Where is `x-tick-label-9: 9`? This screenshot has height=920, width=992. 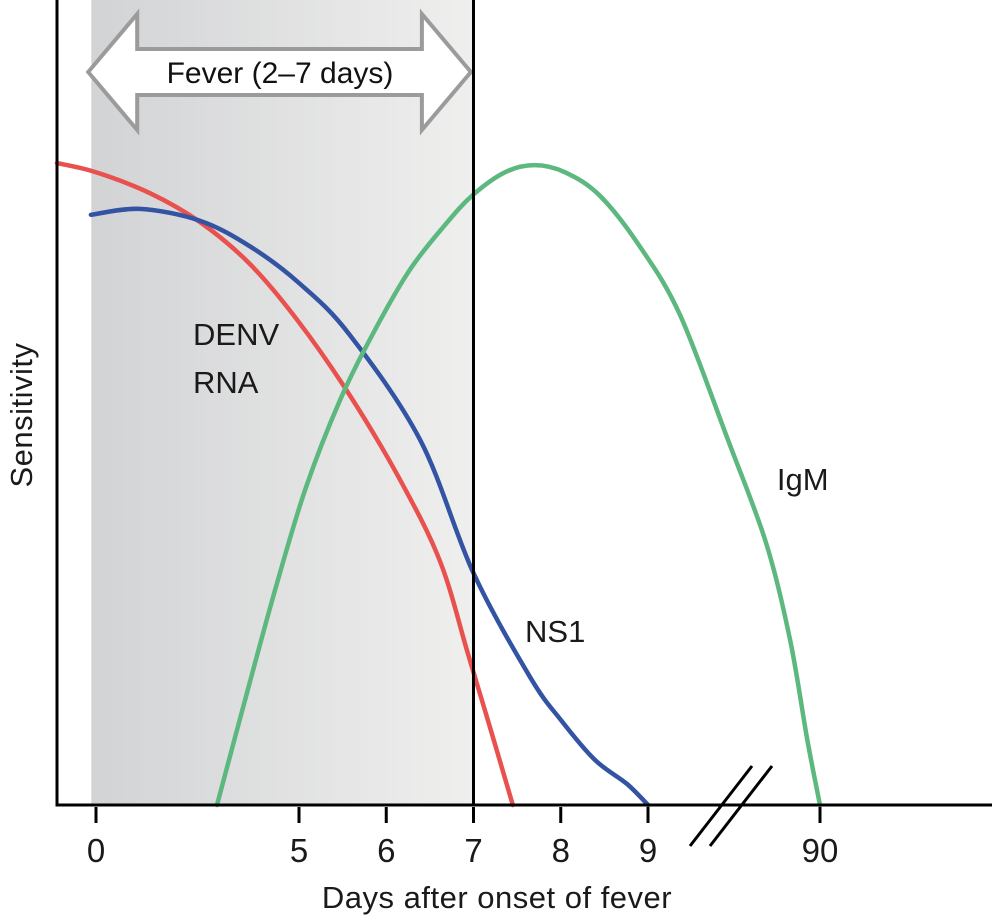
x-tick-label-9: 9 is located at coordinates (648, 850).